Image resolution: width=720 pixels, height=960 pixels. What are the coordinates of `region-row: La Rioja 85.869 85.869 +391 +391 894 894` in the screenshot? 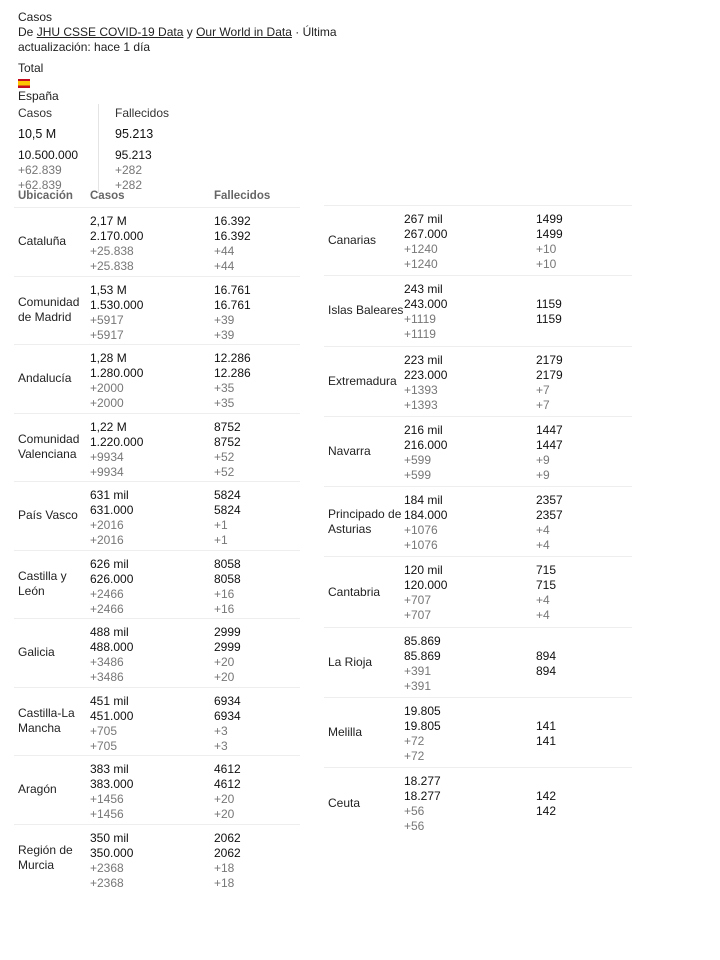 It's located at (478, 661).